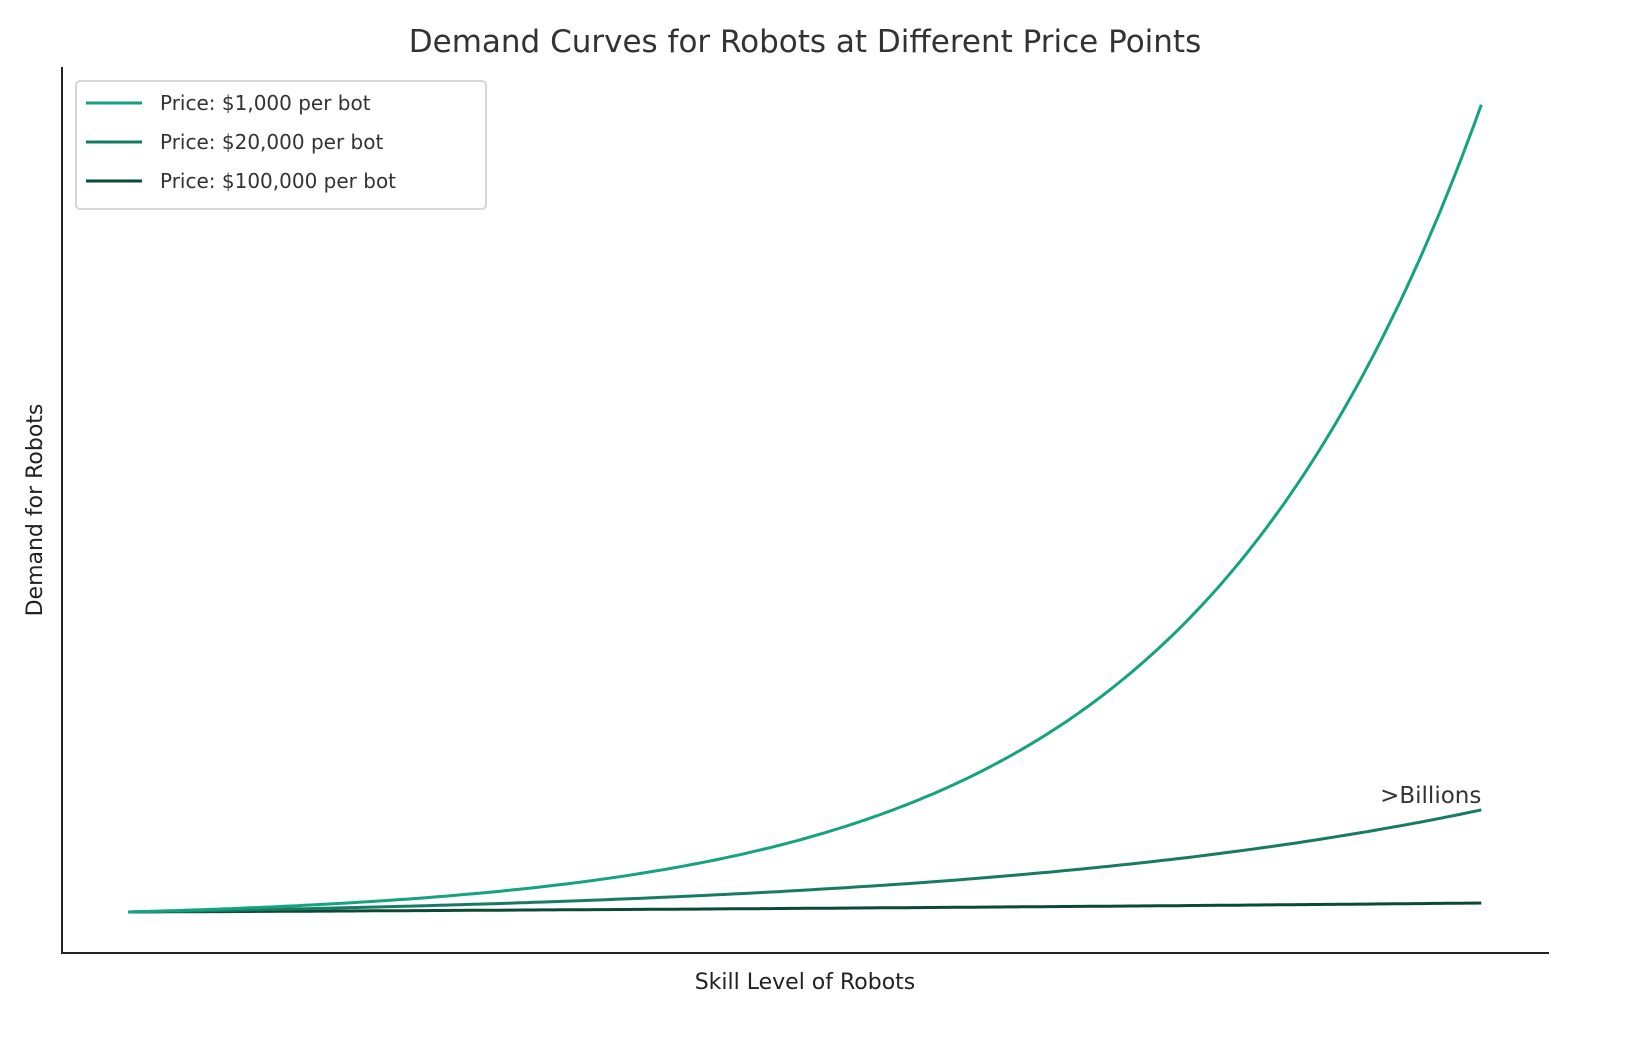 Image resolution: width=1634 pixels, height=1058 pixels. What do you see at coordinates (271, 142) in the screenshot?
I see `legend-label-2: Price: $20,000 per bot` at bounding box center [271, 142].